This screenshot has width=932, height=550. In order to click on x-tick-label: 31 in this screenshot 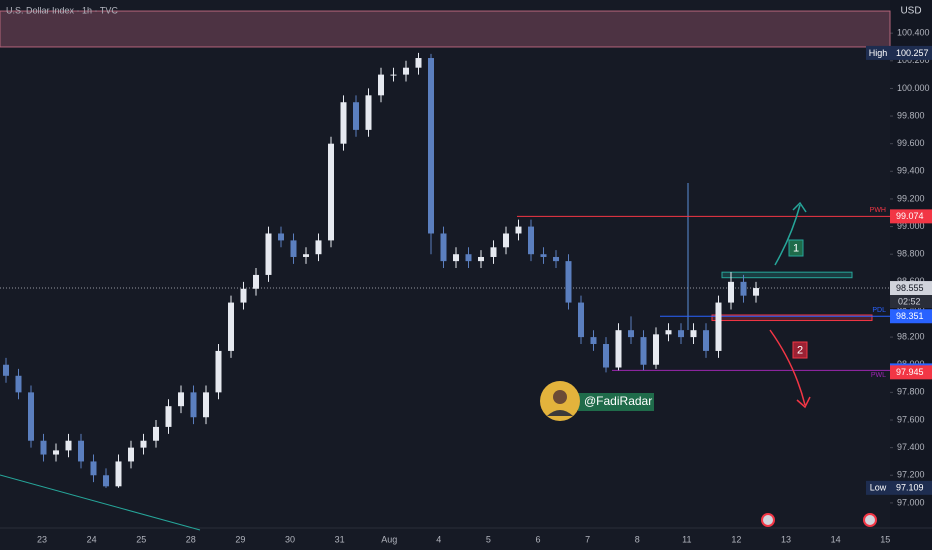, I will do `click(340, 539)`.